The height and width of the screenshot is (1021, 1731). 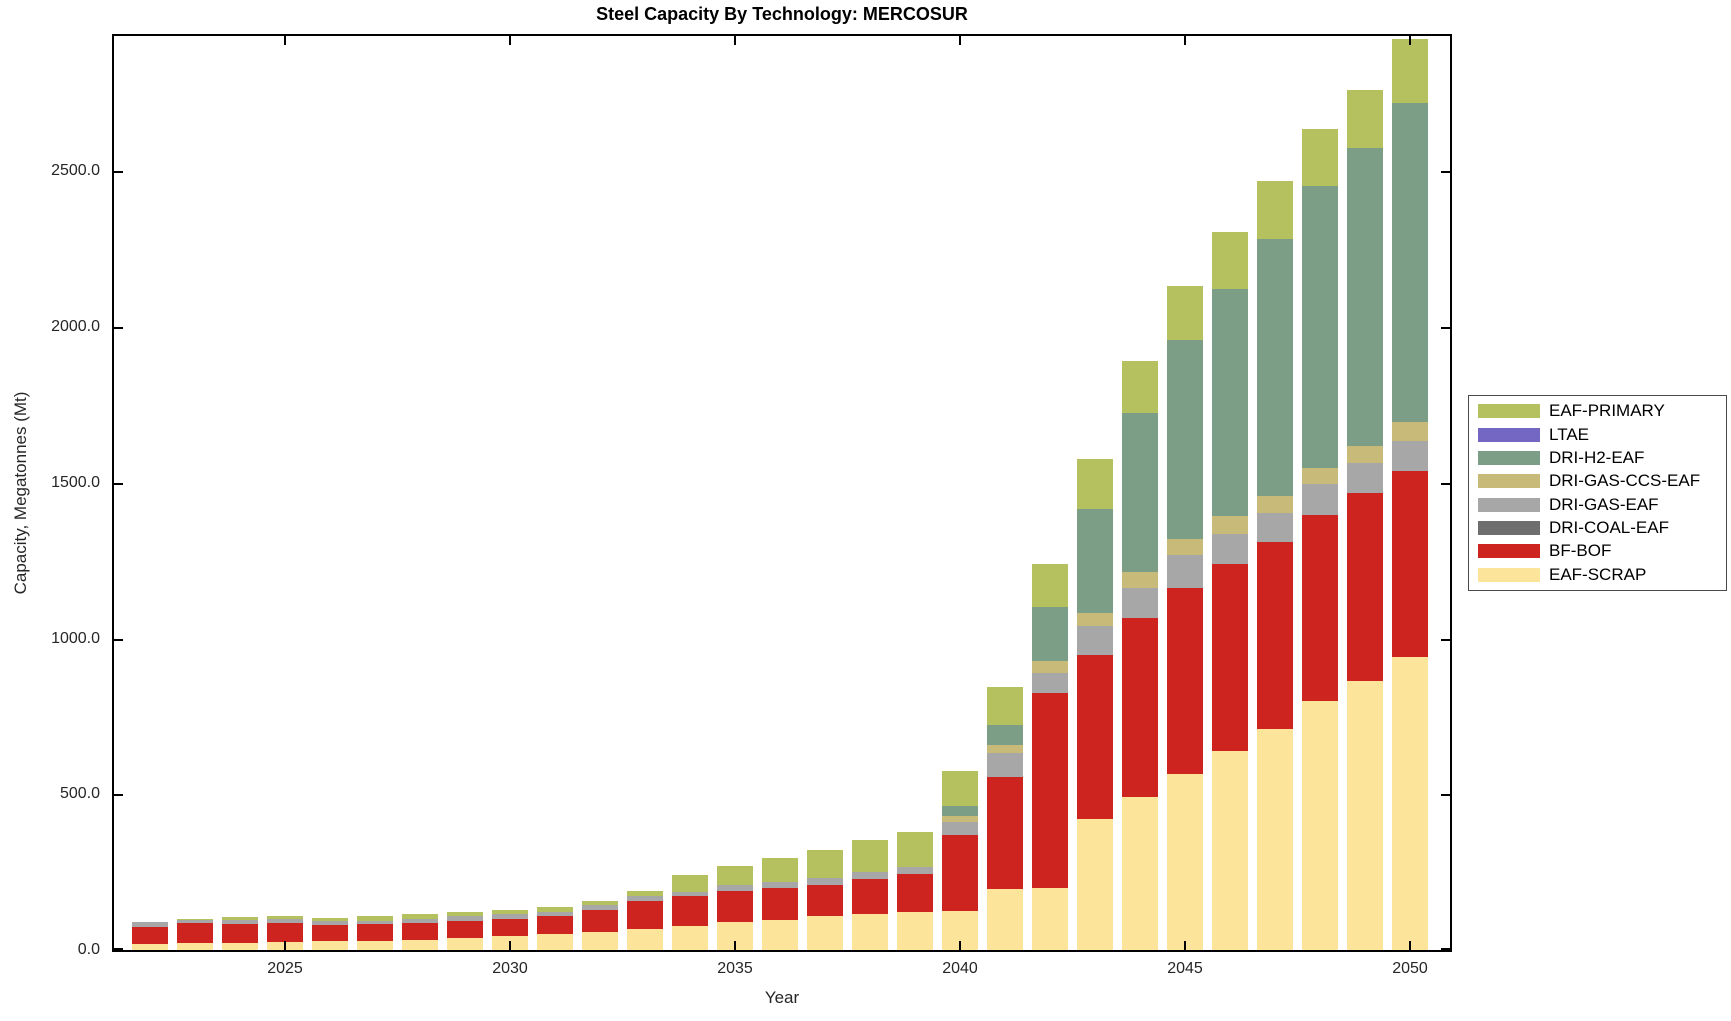 What do you see at coordinates (1140, 387) in the screenshot?
I see `bar-2044-EAF-PRIMARY` at bounding box center [1140, 387].